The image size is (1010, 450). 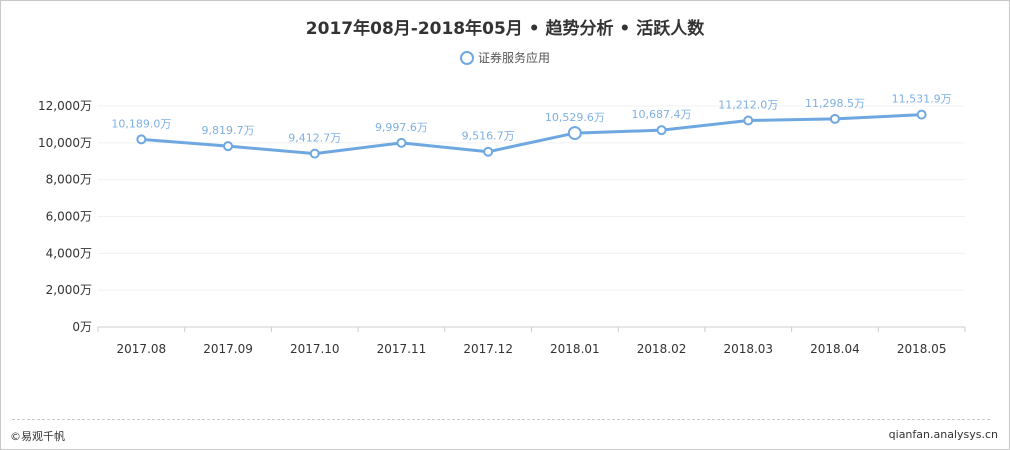 I want to click on x-tick-label: 2018.04, so click(x=835, y=349).